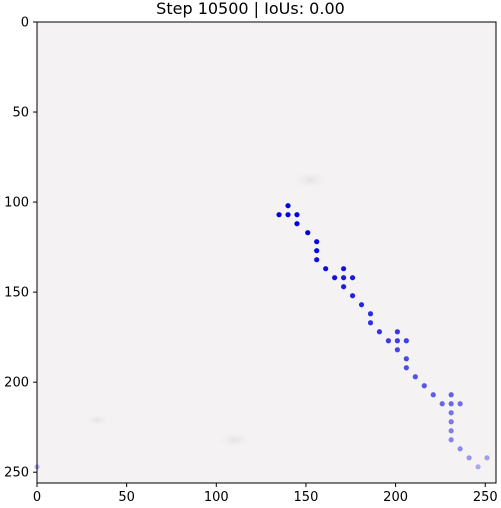 This screenshot has width=501, height=508. Describe the element at coordinates (16, 383) in the screenshot. I see `y-tick-label: 200` at that location.